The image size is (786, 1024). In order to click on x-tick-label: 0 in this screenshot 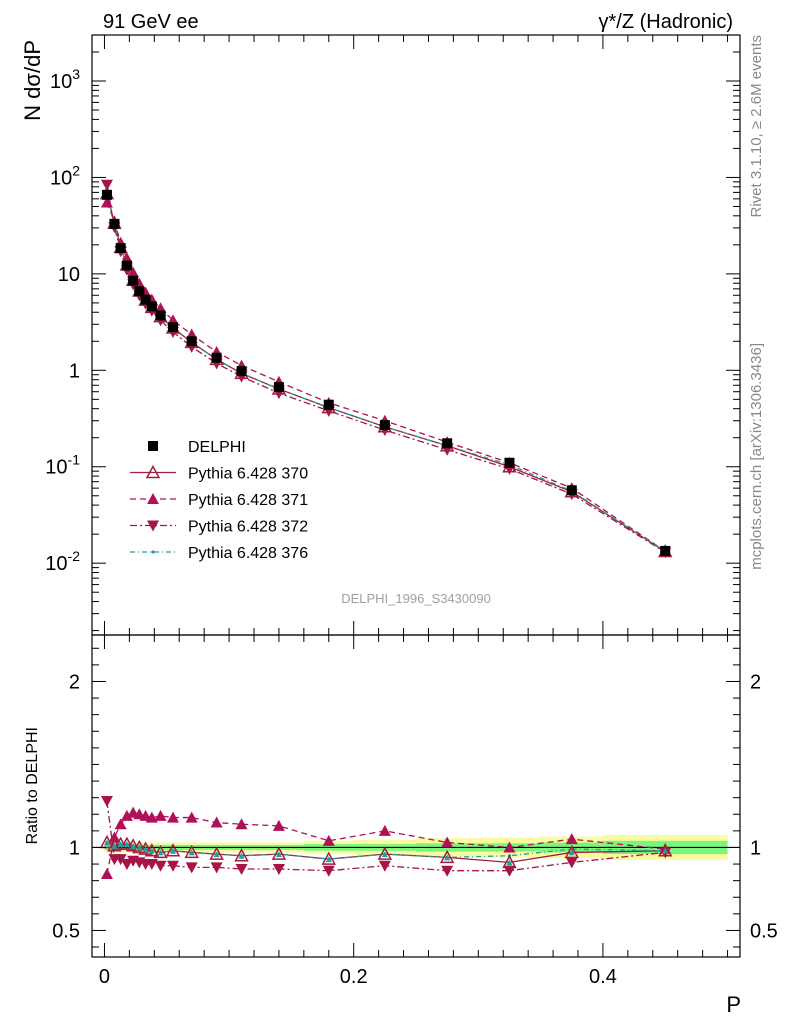, I will do `click(104, 977)`.